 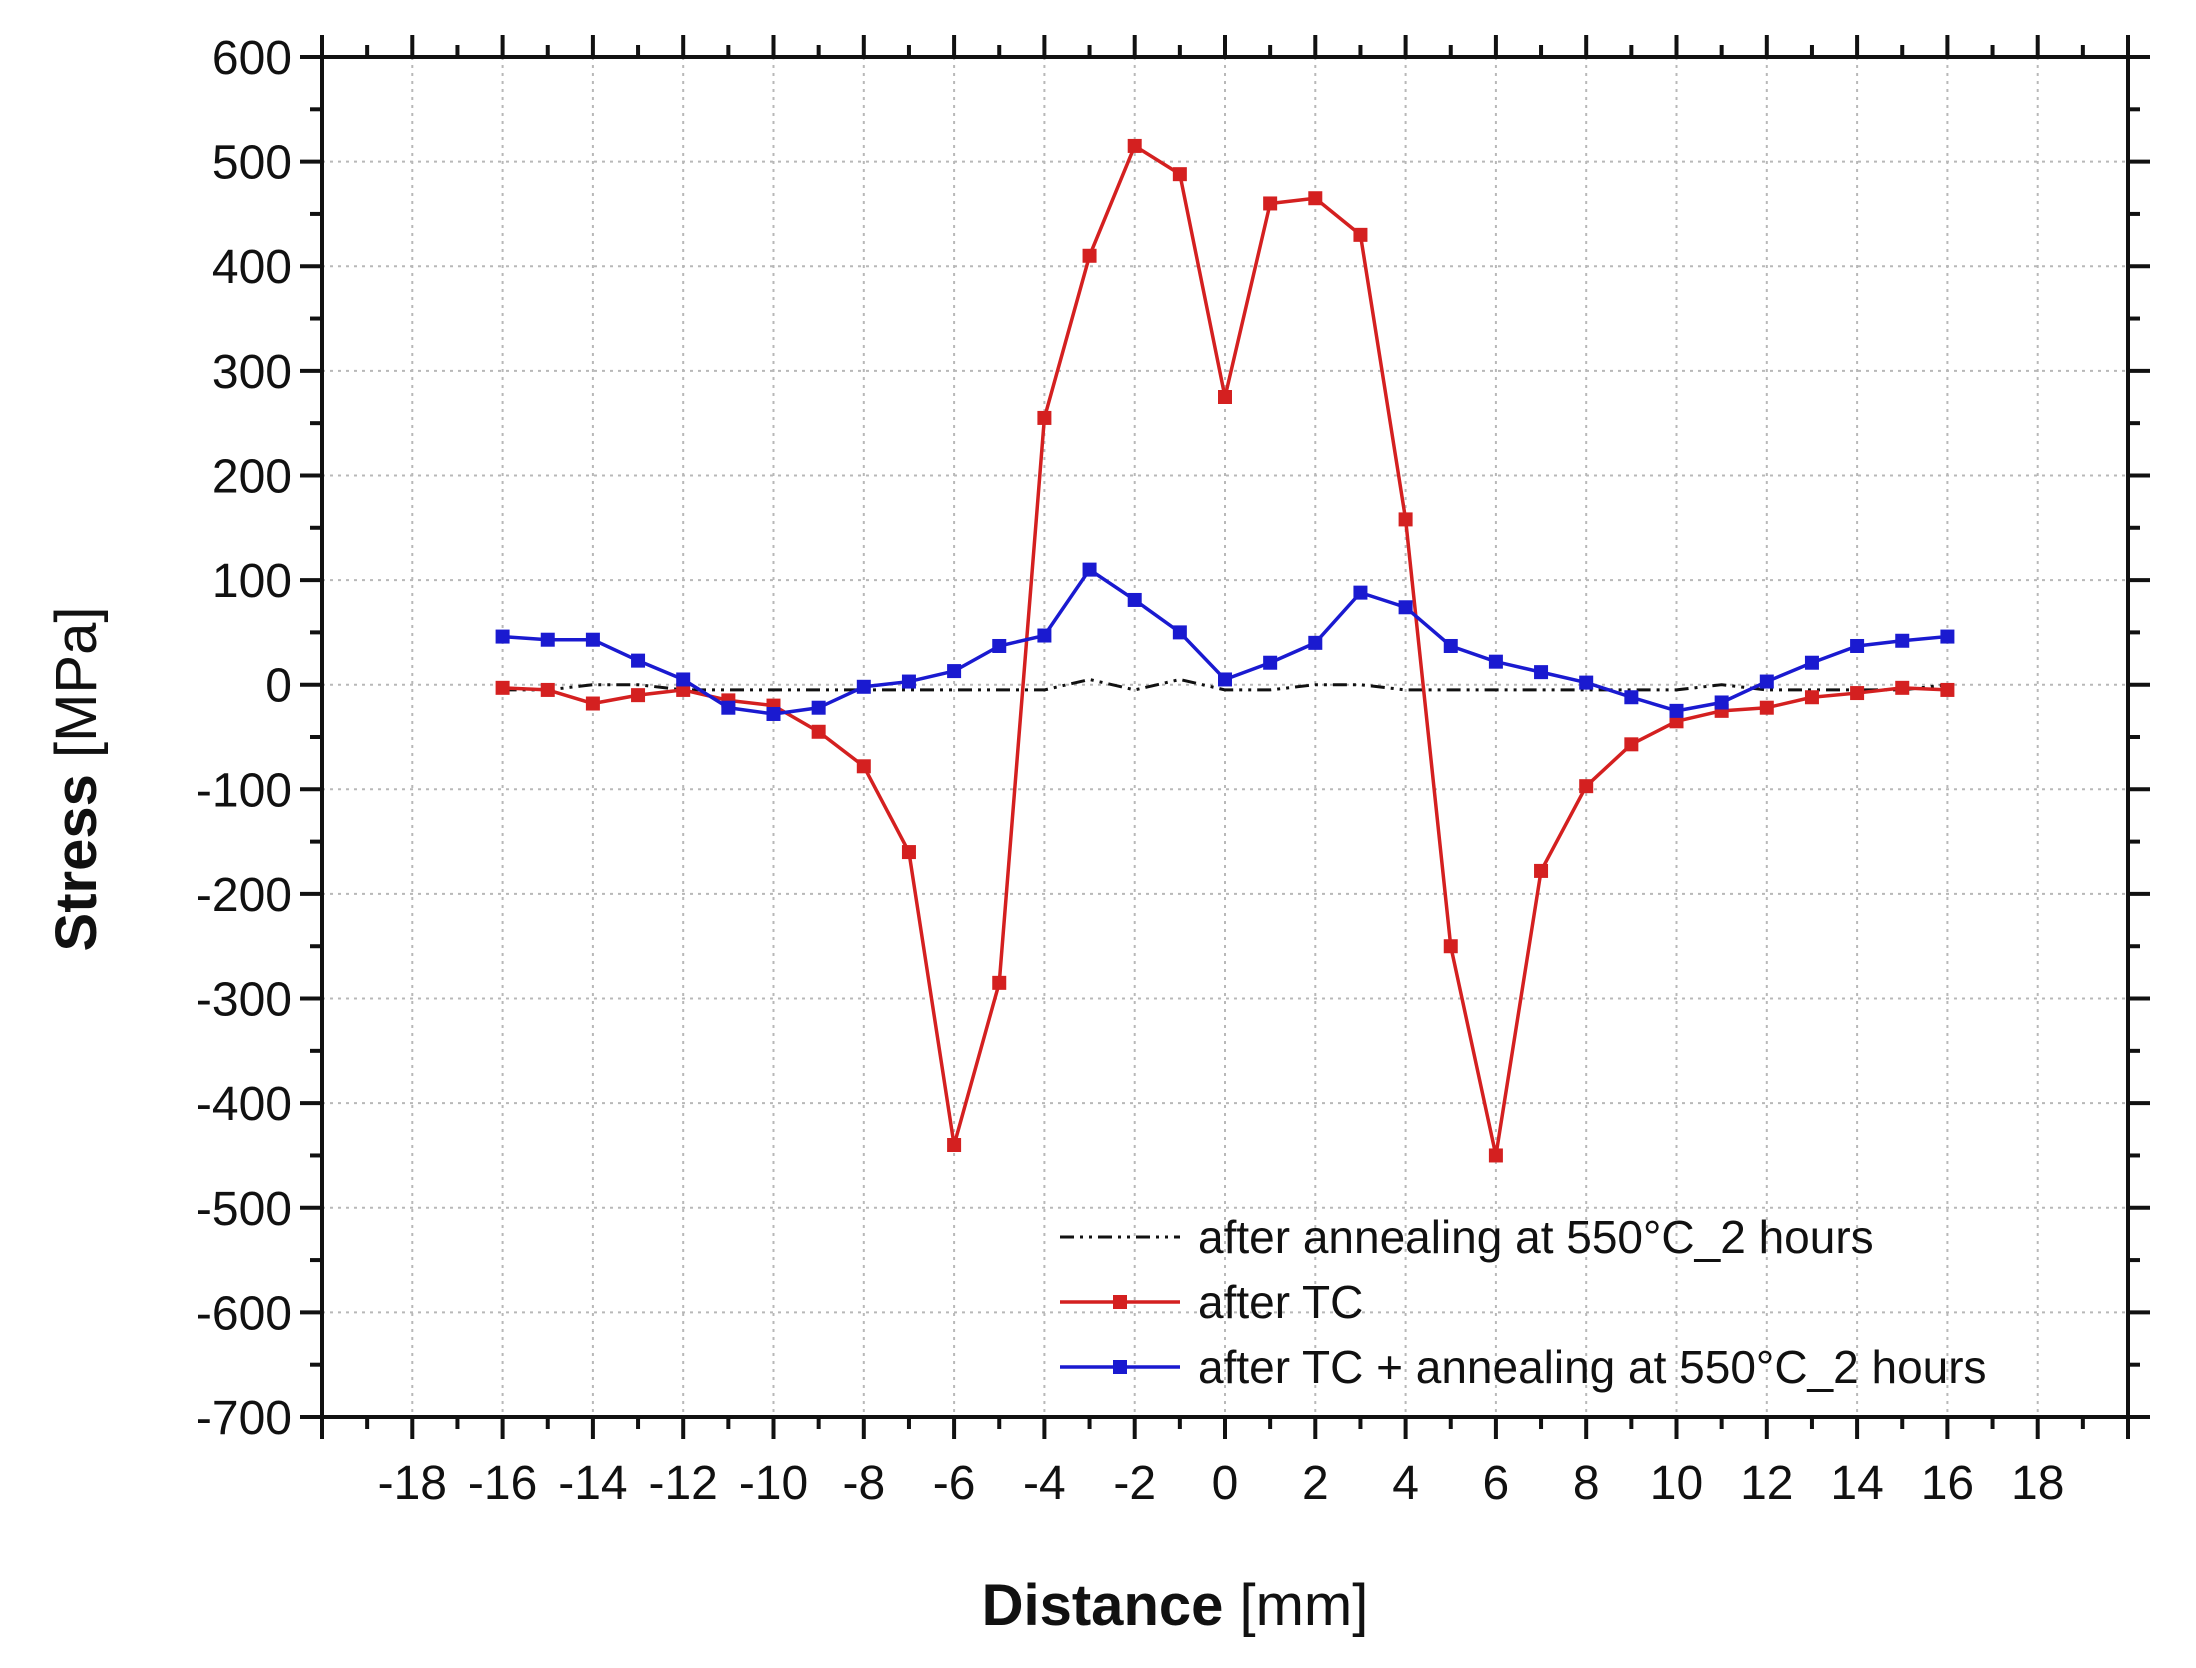 What do you see at coordinates (2037, 1483) in the screenshot?
I see `x-tick-label: 18` at bounding box center [2037, 1483].